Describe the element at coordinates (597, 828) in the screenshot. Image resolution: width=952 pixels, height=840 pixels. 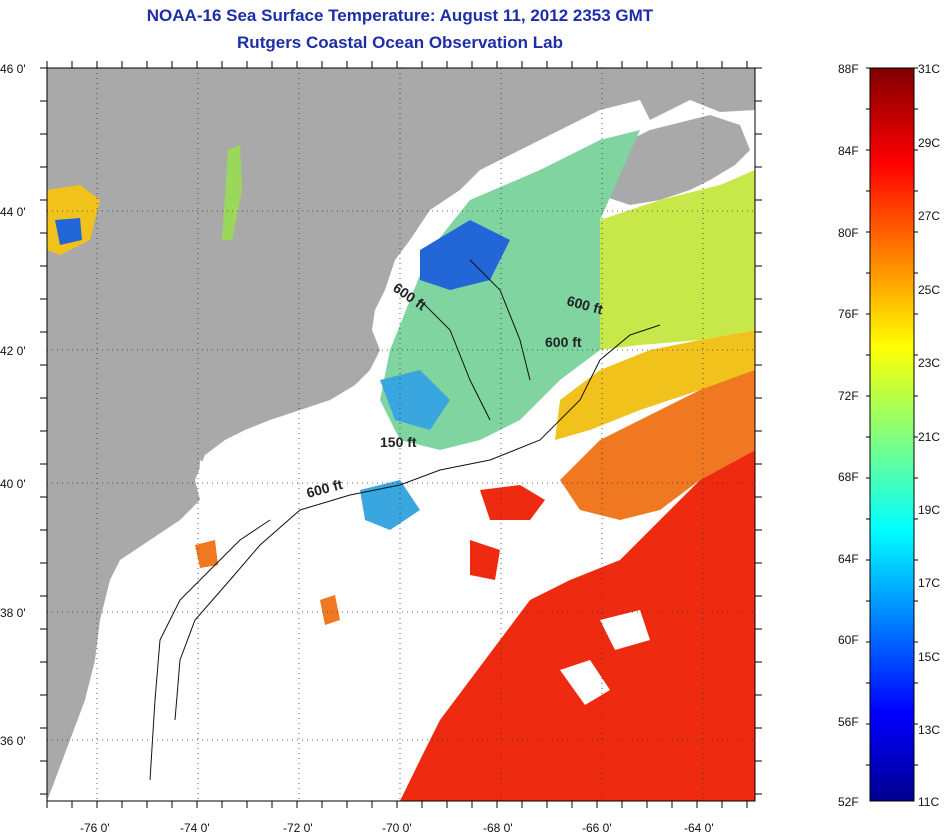
I see `lon-label: -66 0'` at that location.